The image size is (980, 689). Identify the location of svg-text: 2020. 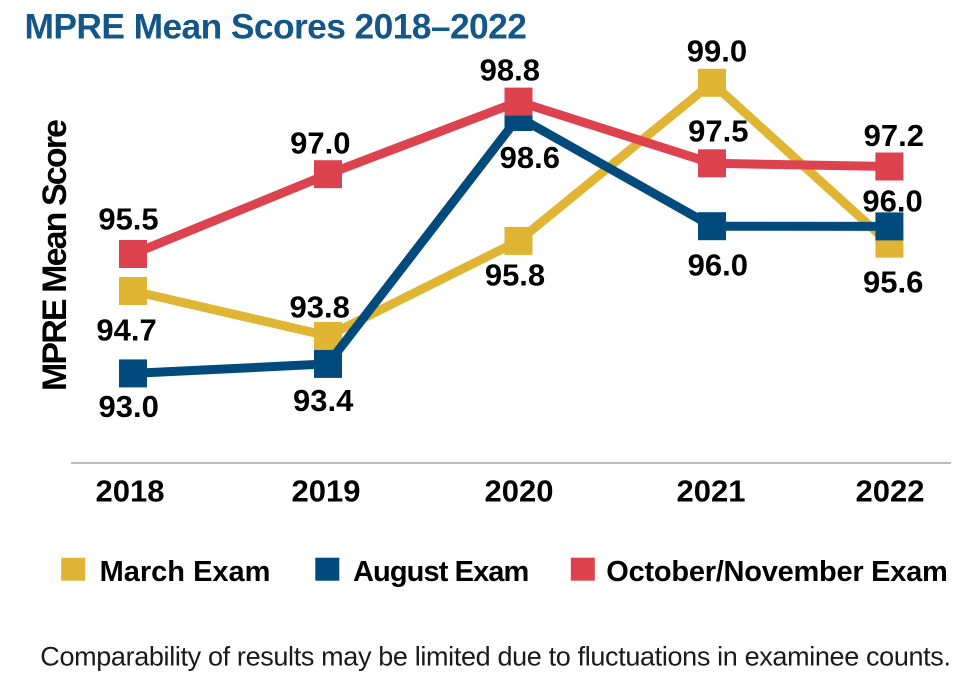
(519, 491).